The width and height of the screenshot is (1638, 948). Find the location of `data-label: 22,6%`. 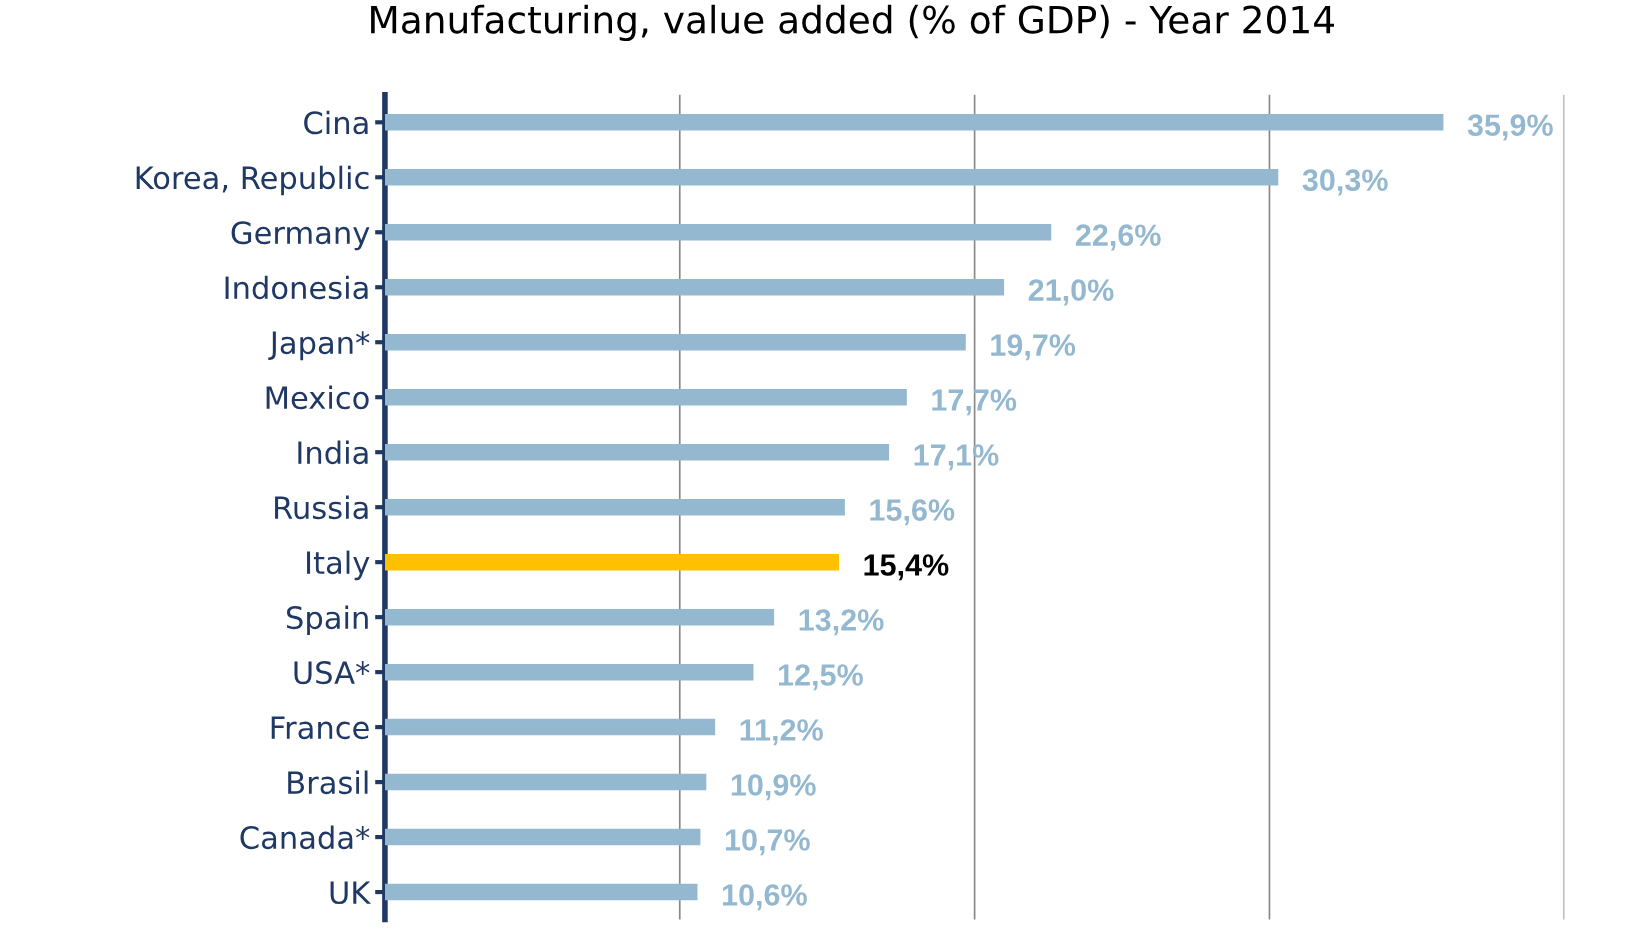

data-label: 22,6% is located at coordinates (1118, 237).